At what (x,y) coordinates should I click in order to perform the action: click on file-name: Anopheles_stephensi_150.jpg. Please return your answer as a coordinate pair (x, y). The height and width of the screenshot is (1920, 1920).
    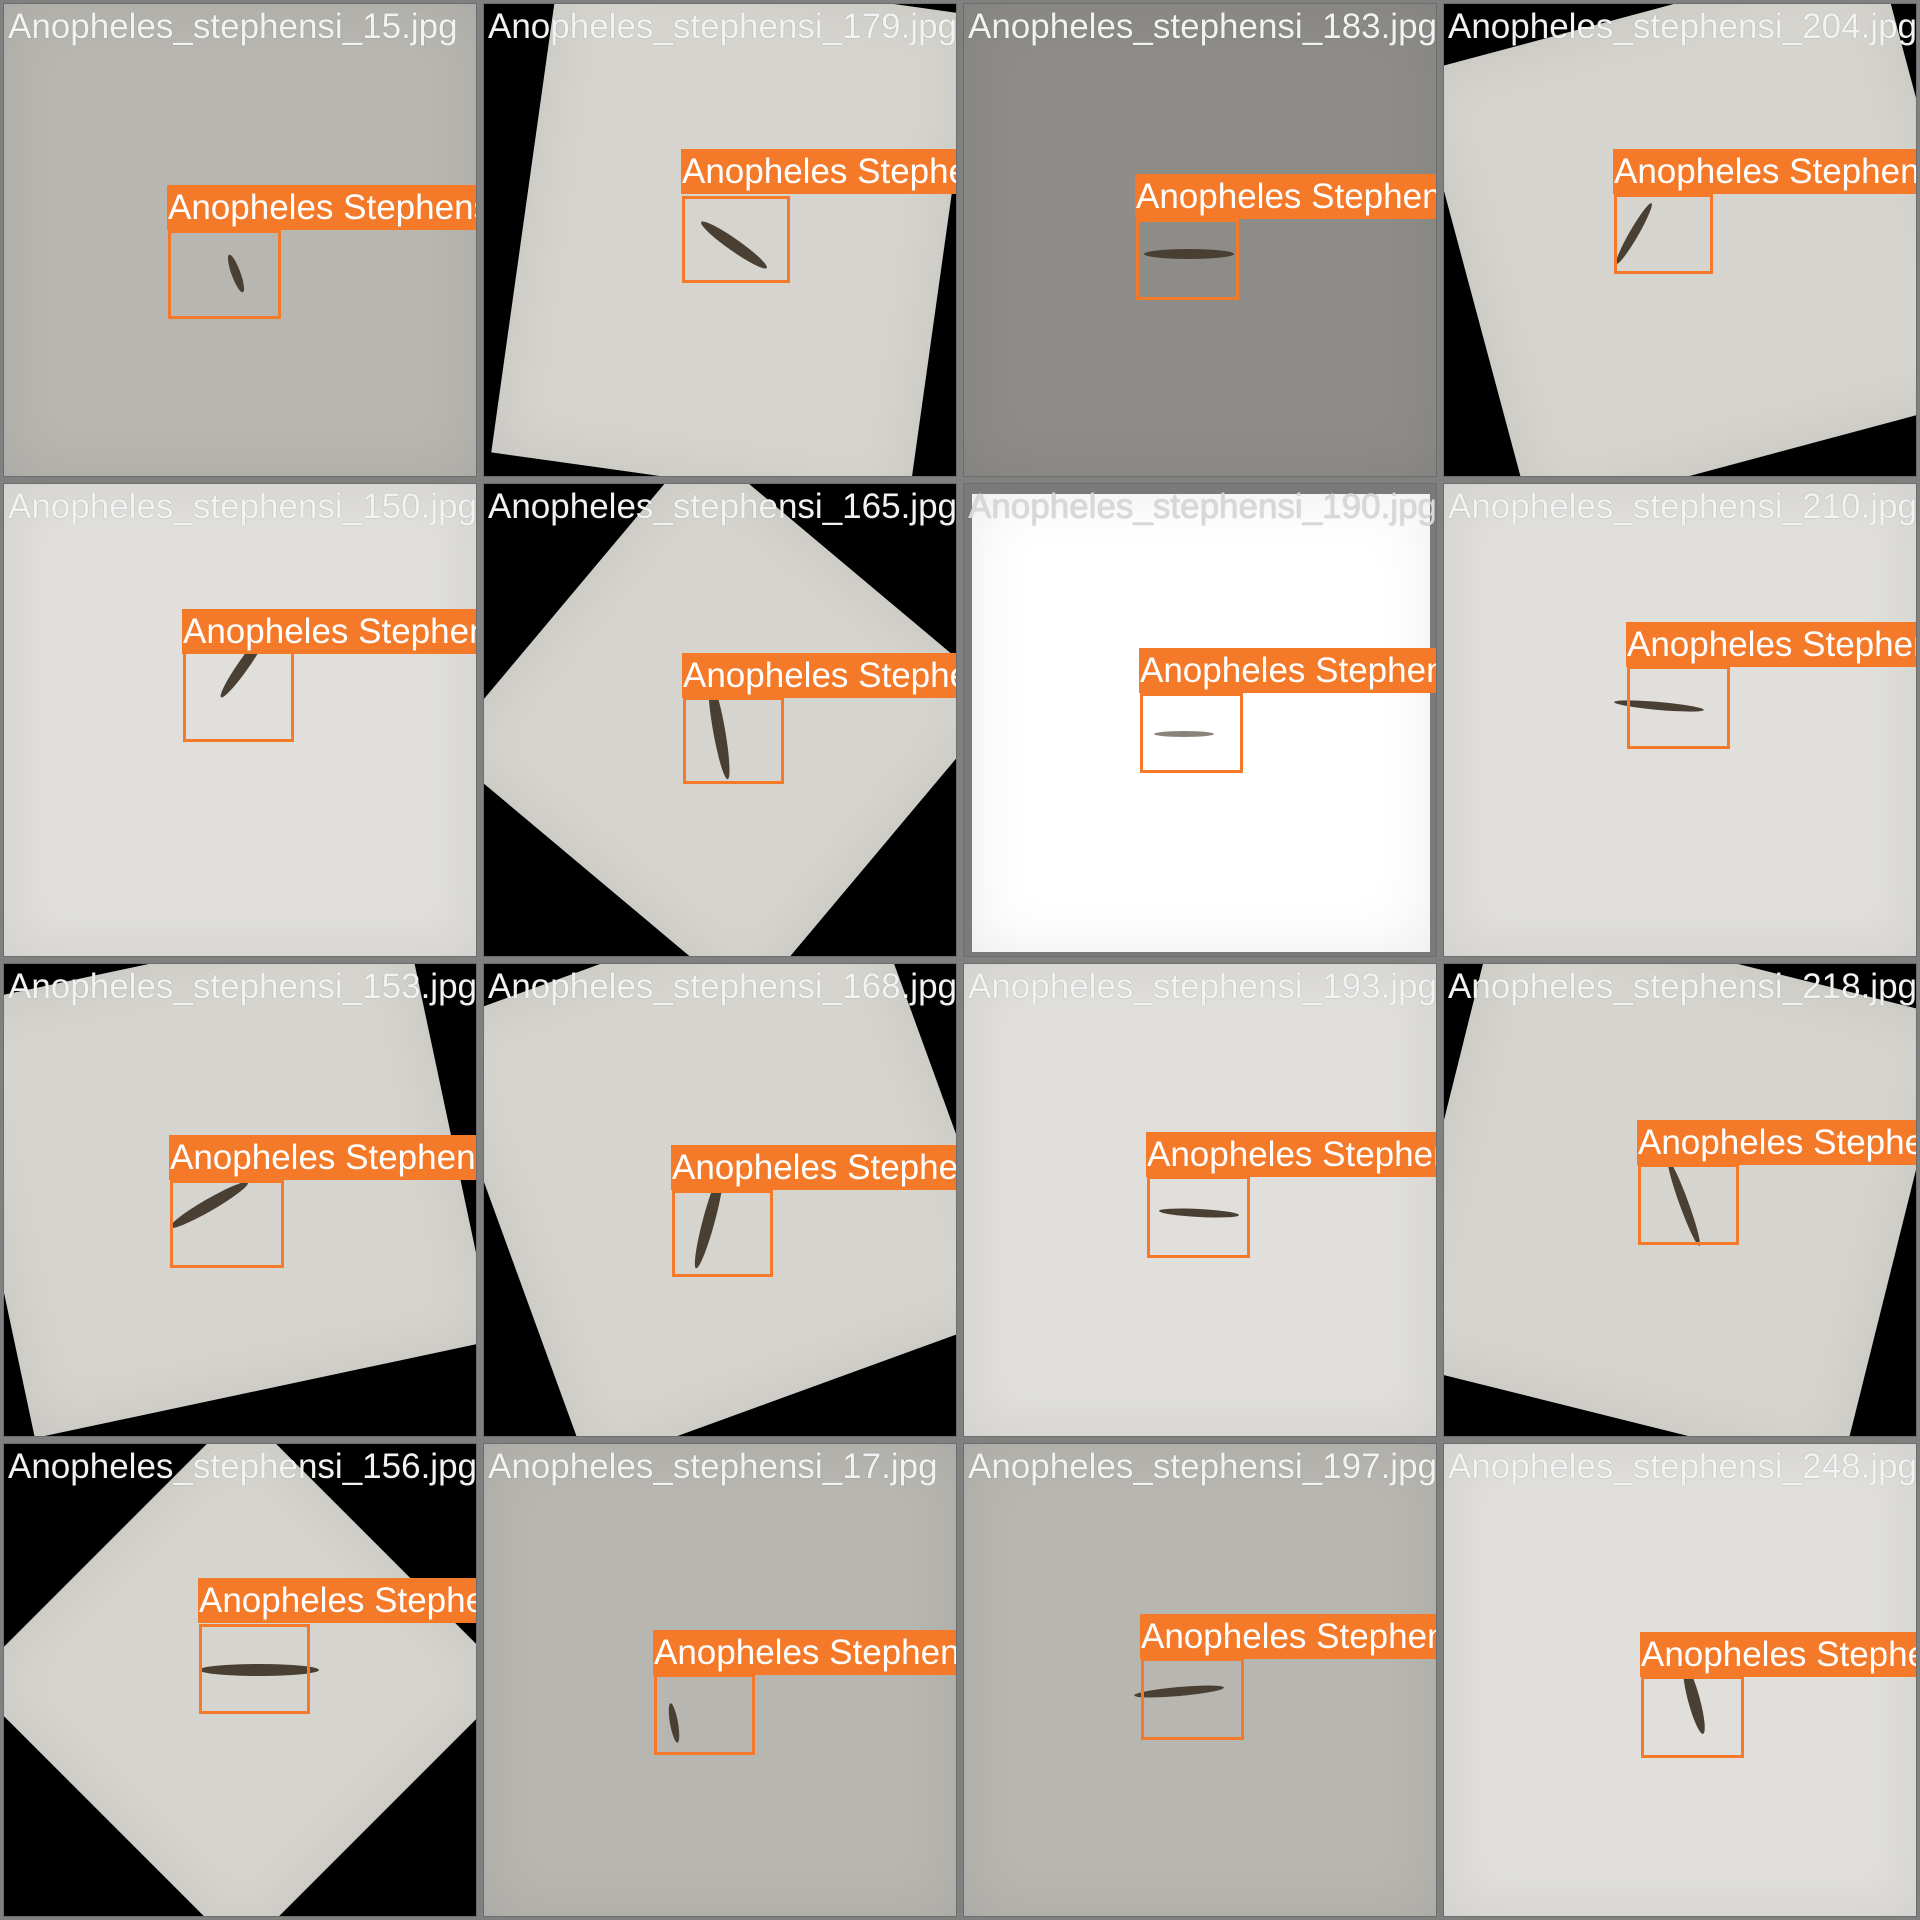
    Looking at the image, I should click on (242, 506).